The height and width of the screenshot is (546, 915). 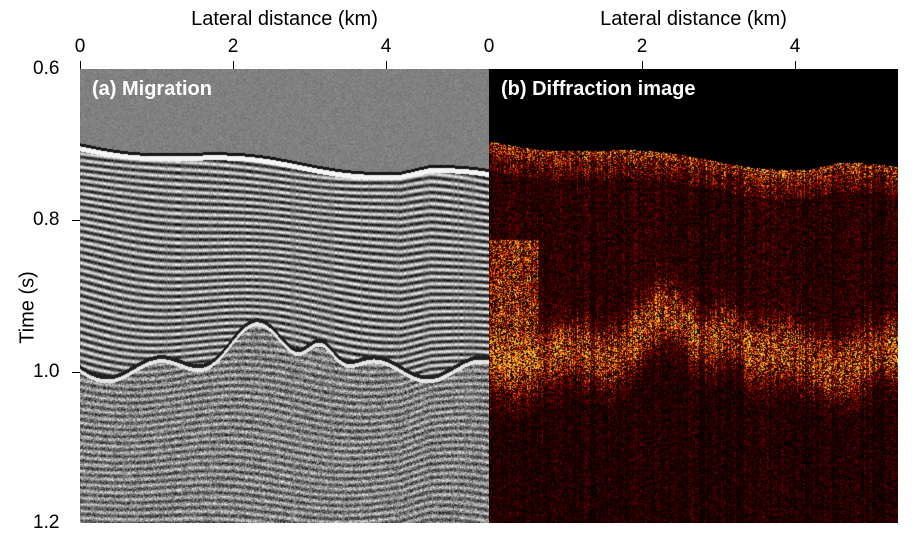 I want to click on x-axis-label-a: Lateral distance (km), so click(x=284, y=19).